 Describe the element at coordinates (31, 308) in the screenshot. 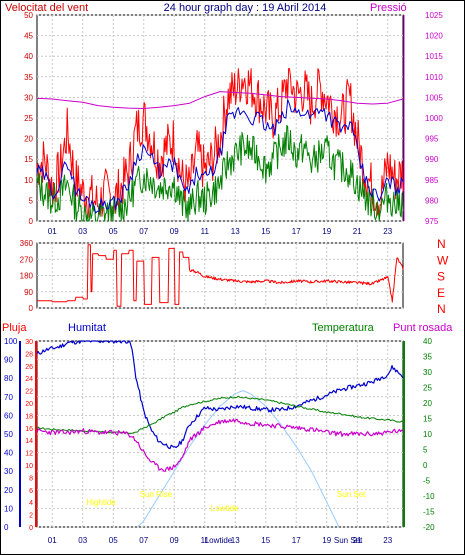

I see `direction-y-tick-label: 0` at that location.